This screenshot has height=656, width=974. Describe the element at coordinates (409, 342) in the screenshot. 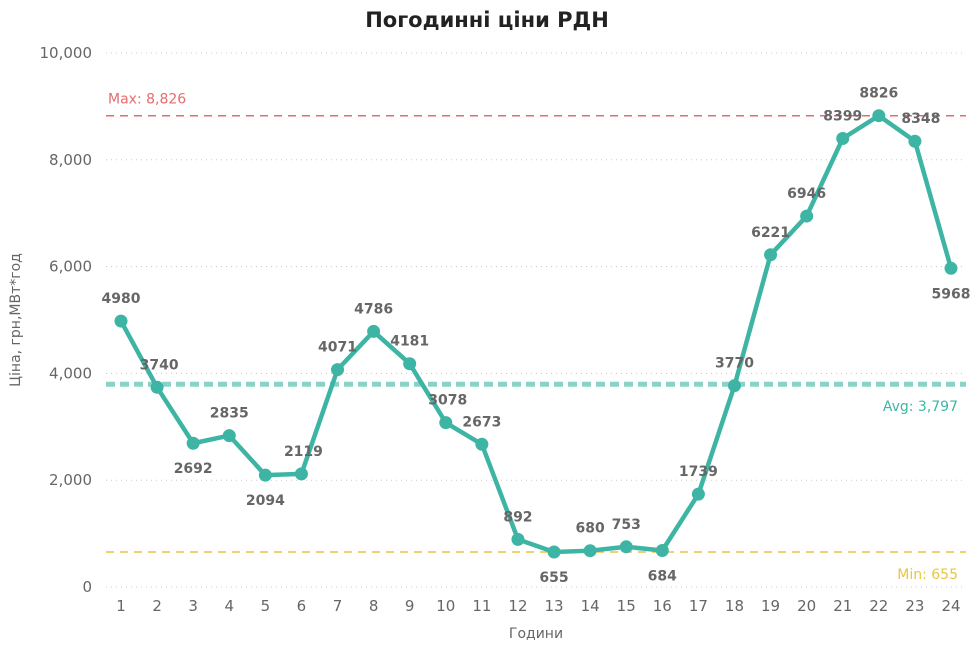

I see `data-label: 4181` at that location.